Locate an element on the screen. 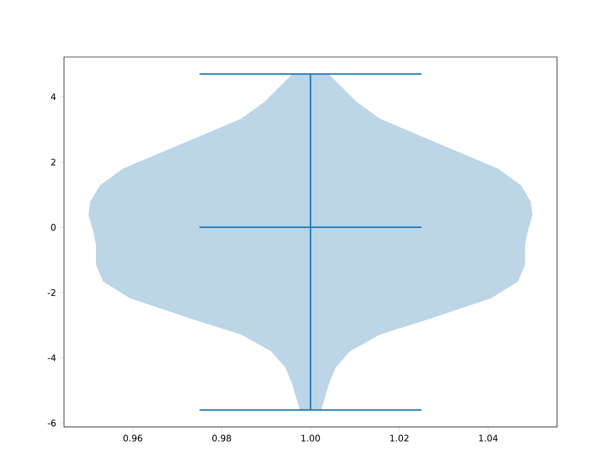 The image size is (597, 468). x-tick-label: 0.98 is located at coordinates (222, 438).